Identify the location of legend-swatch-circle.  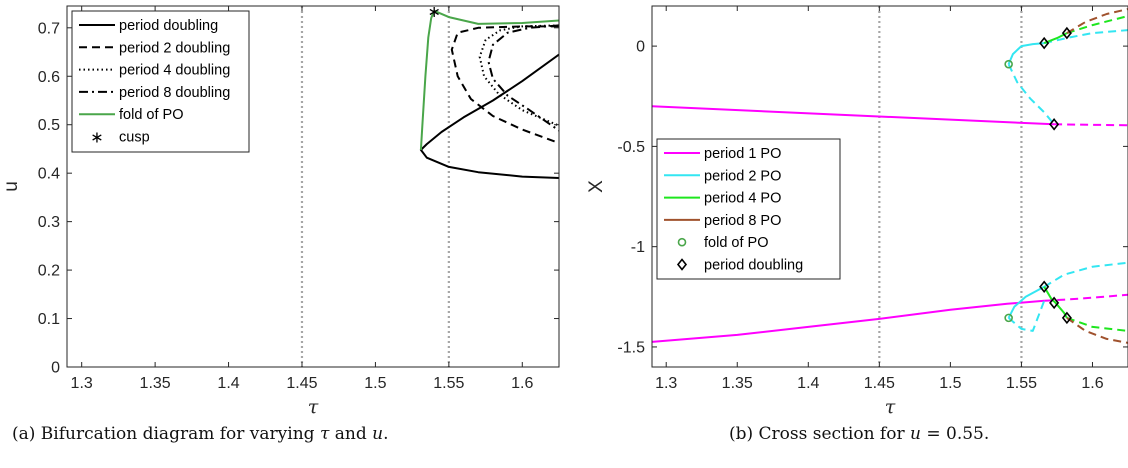
(682, 242).